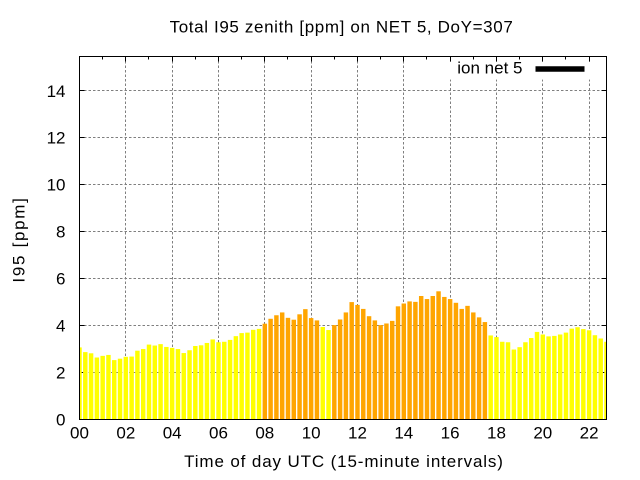 The image size is (640, 480). I want to click on svg-text: 0, so click(60, 420).